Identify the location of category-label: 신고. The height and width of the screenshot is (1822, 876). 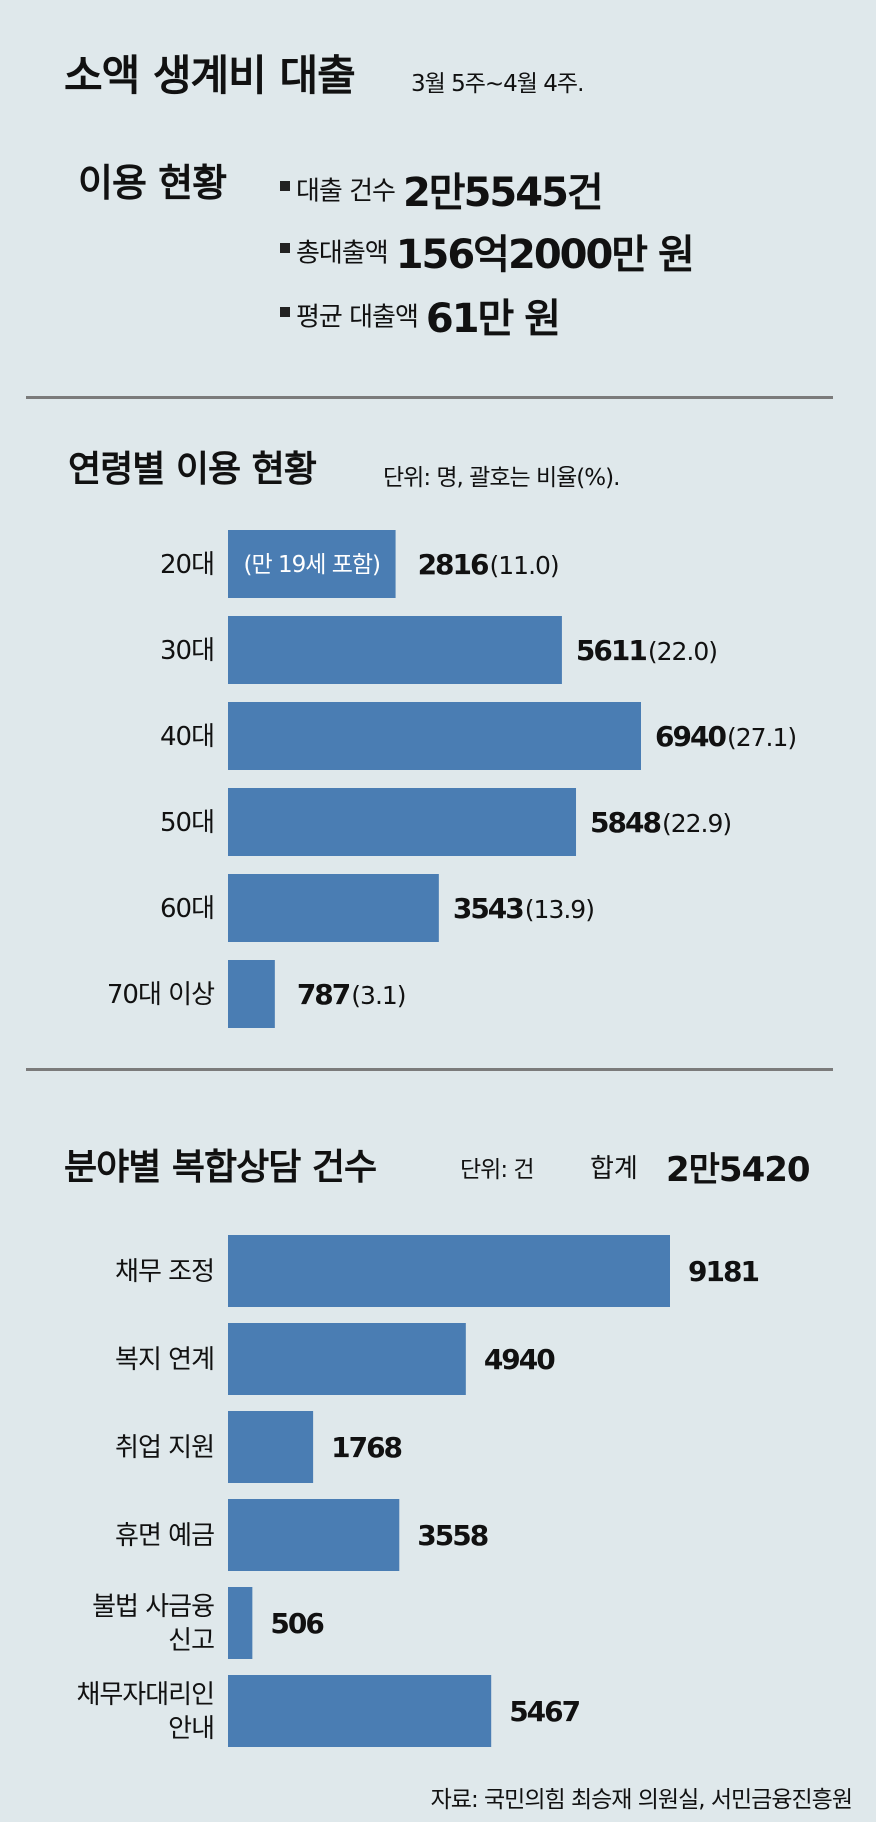
(191, 1641).